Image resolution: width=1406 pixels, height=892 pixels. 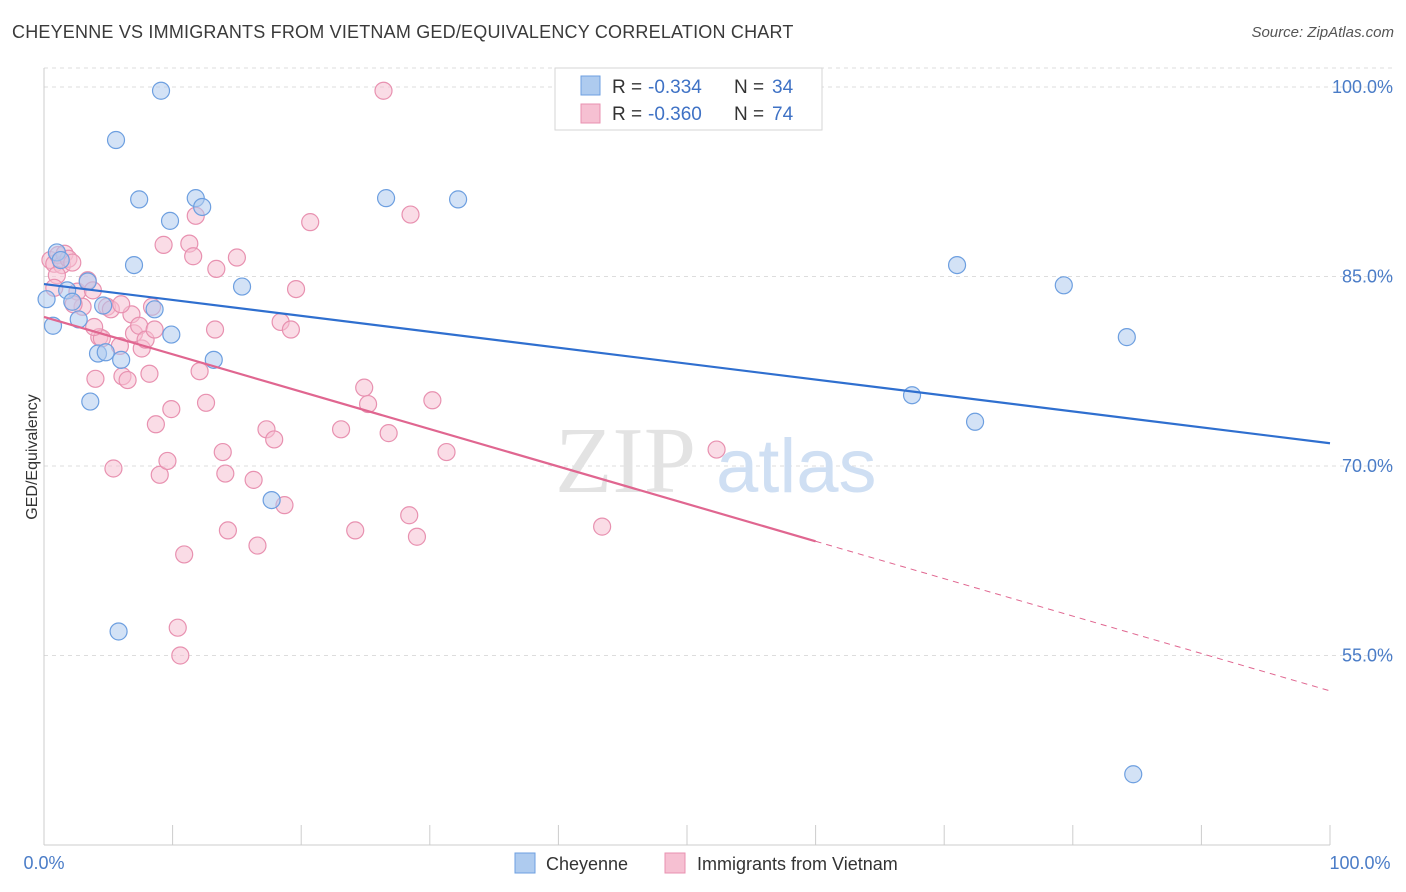 What do you see at coordinates (1073, 616) in the screenshot?
I see `trend-line-vietnam-extension` at bounding box center [1073, 616].